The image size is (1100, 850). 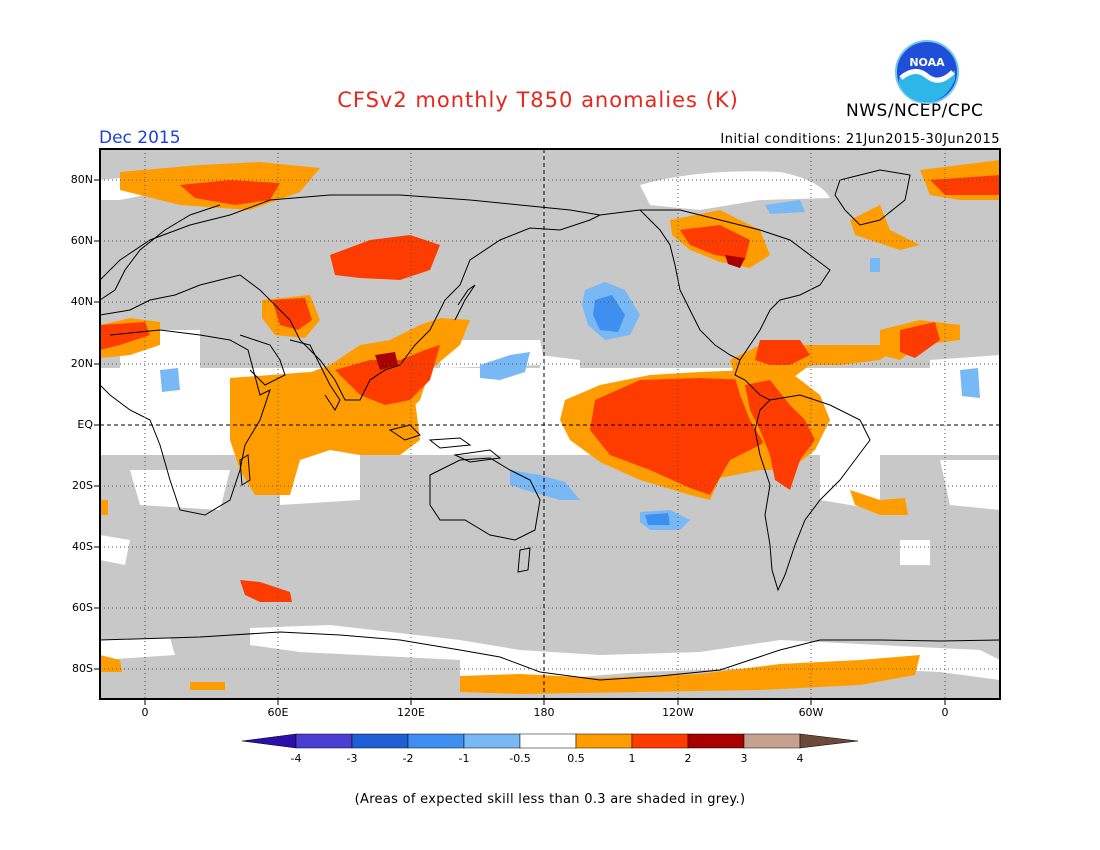 I want to click on logo-text: NOAA, so click(x=927, y=62).